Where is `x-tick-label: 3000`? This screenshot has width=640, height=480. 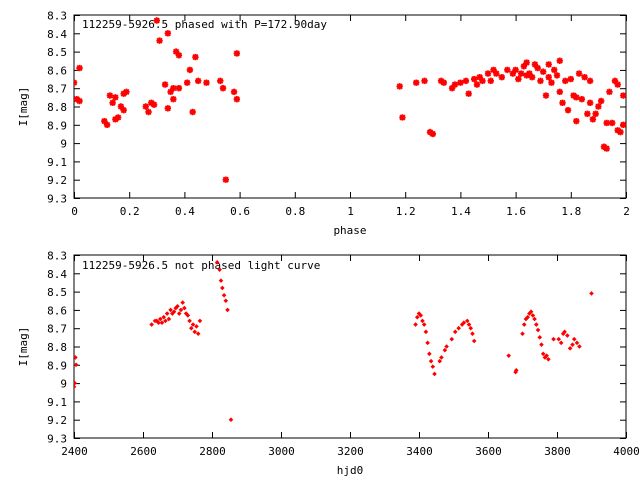 x-tick-label: 3000 is located at coordinates (281, 451).